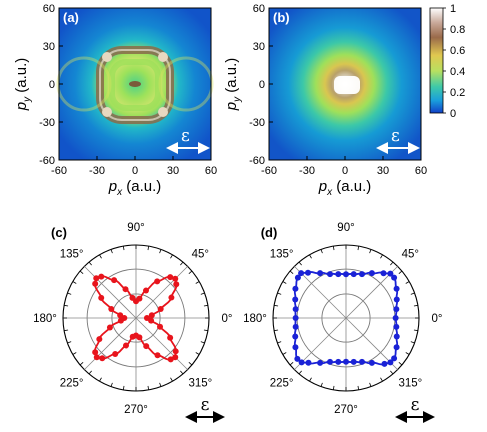 The image size is (487, 432). I want to click on colorbar-tick-label: 0.4, so click(457, 72).